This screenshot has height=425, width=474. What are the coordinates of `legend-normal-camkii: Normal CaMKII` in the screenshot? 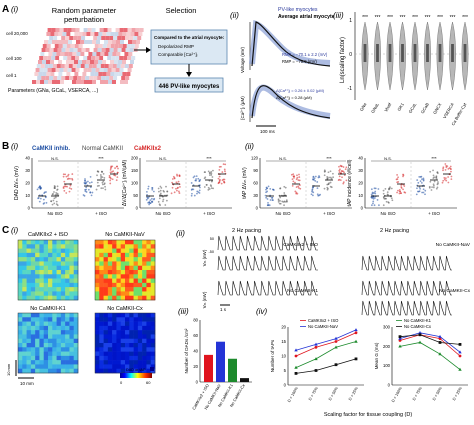 It's located at (102, 149).